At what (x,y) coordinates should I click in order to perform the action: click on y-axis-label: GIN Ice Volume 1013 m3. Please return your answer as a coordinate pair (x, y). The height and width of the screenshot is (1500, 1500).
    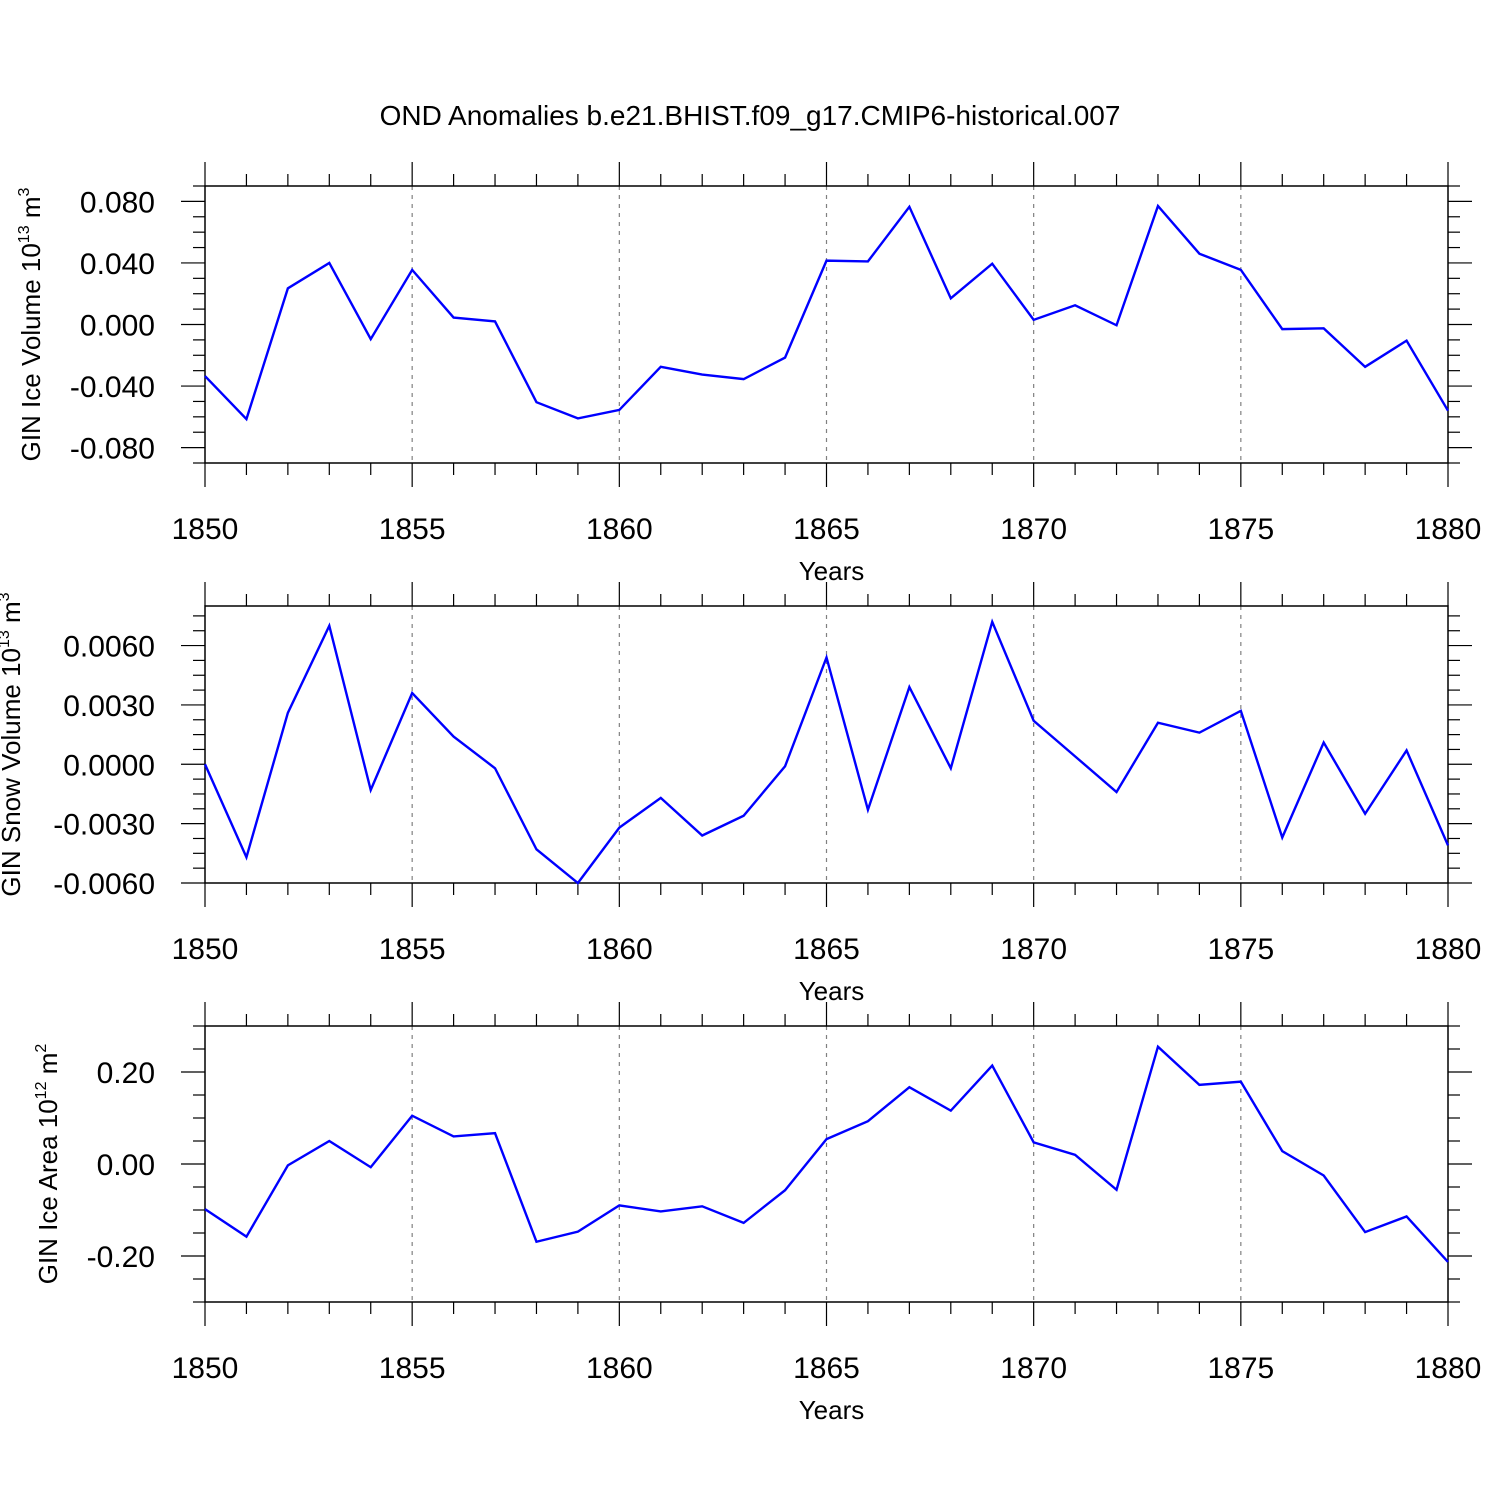
    Looking at the image, I should click on (31, 324).